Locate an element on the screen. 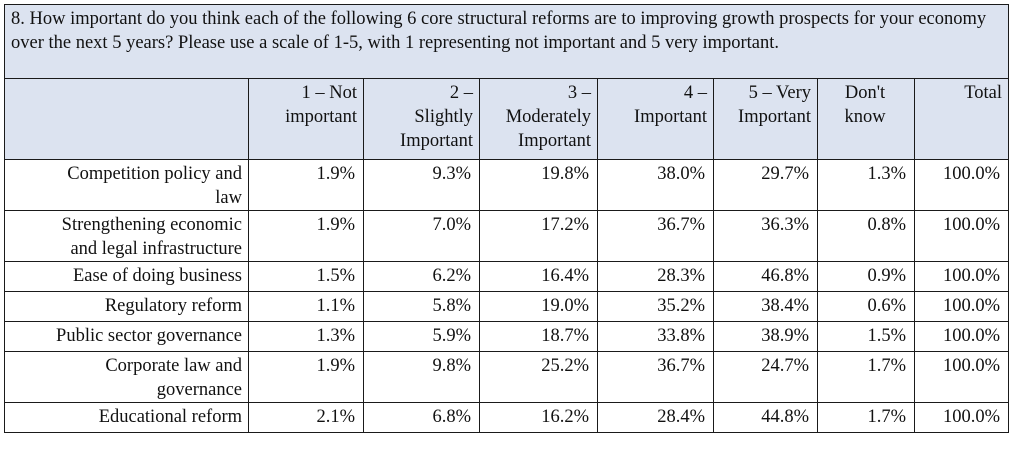  header-dont-know: Don't know is located at coordinates (866, 119).